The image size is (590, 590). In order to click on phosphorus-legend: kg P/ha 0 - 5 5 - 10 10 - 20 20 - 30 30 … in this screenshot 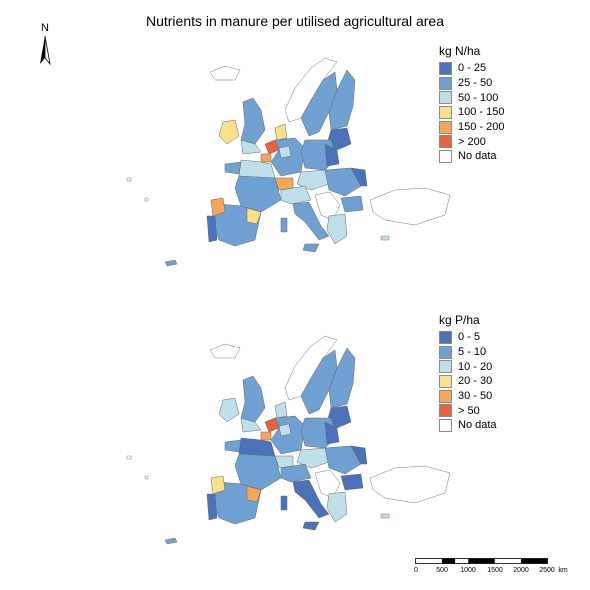, I will do `click(468, 373)`.